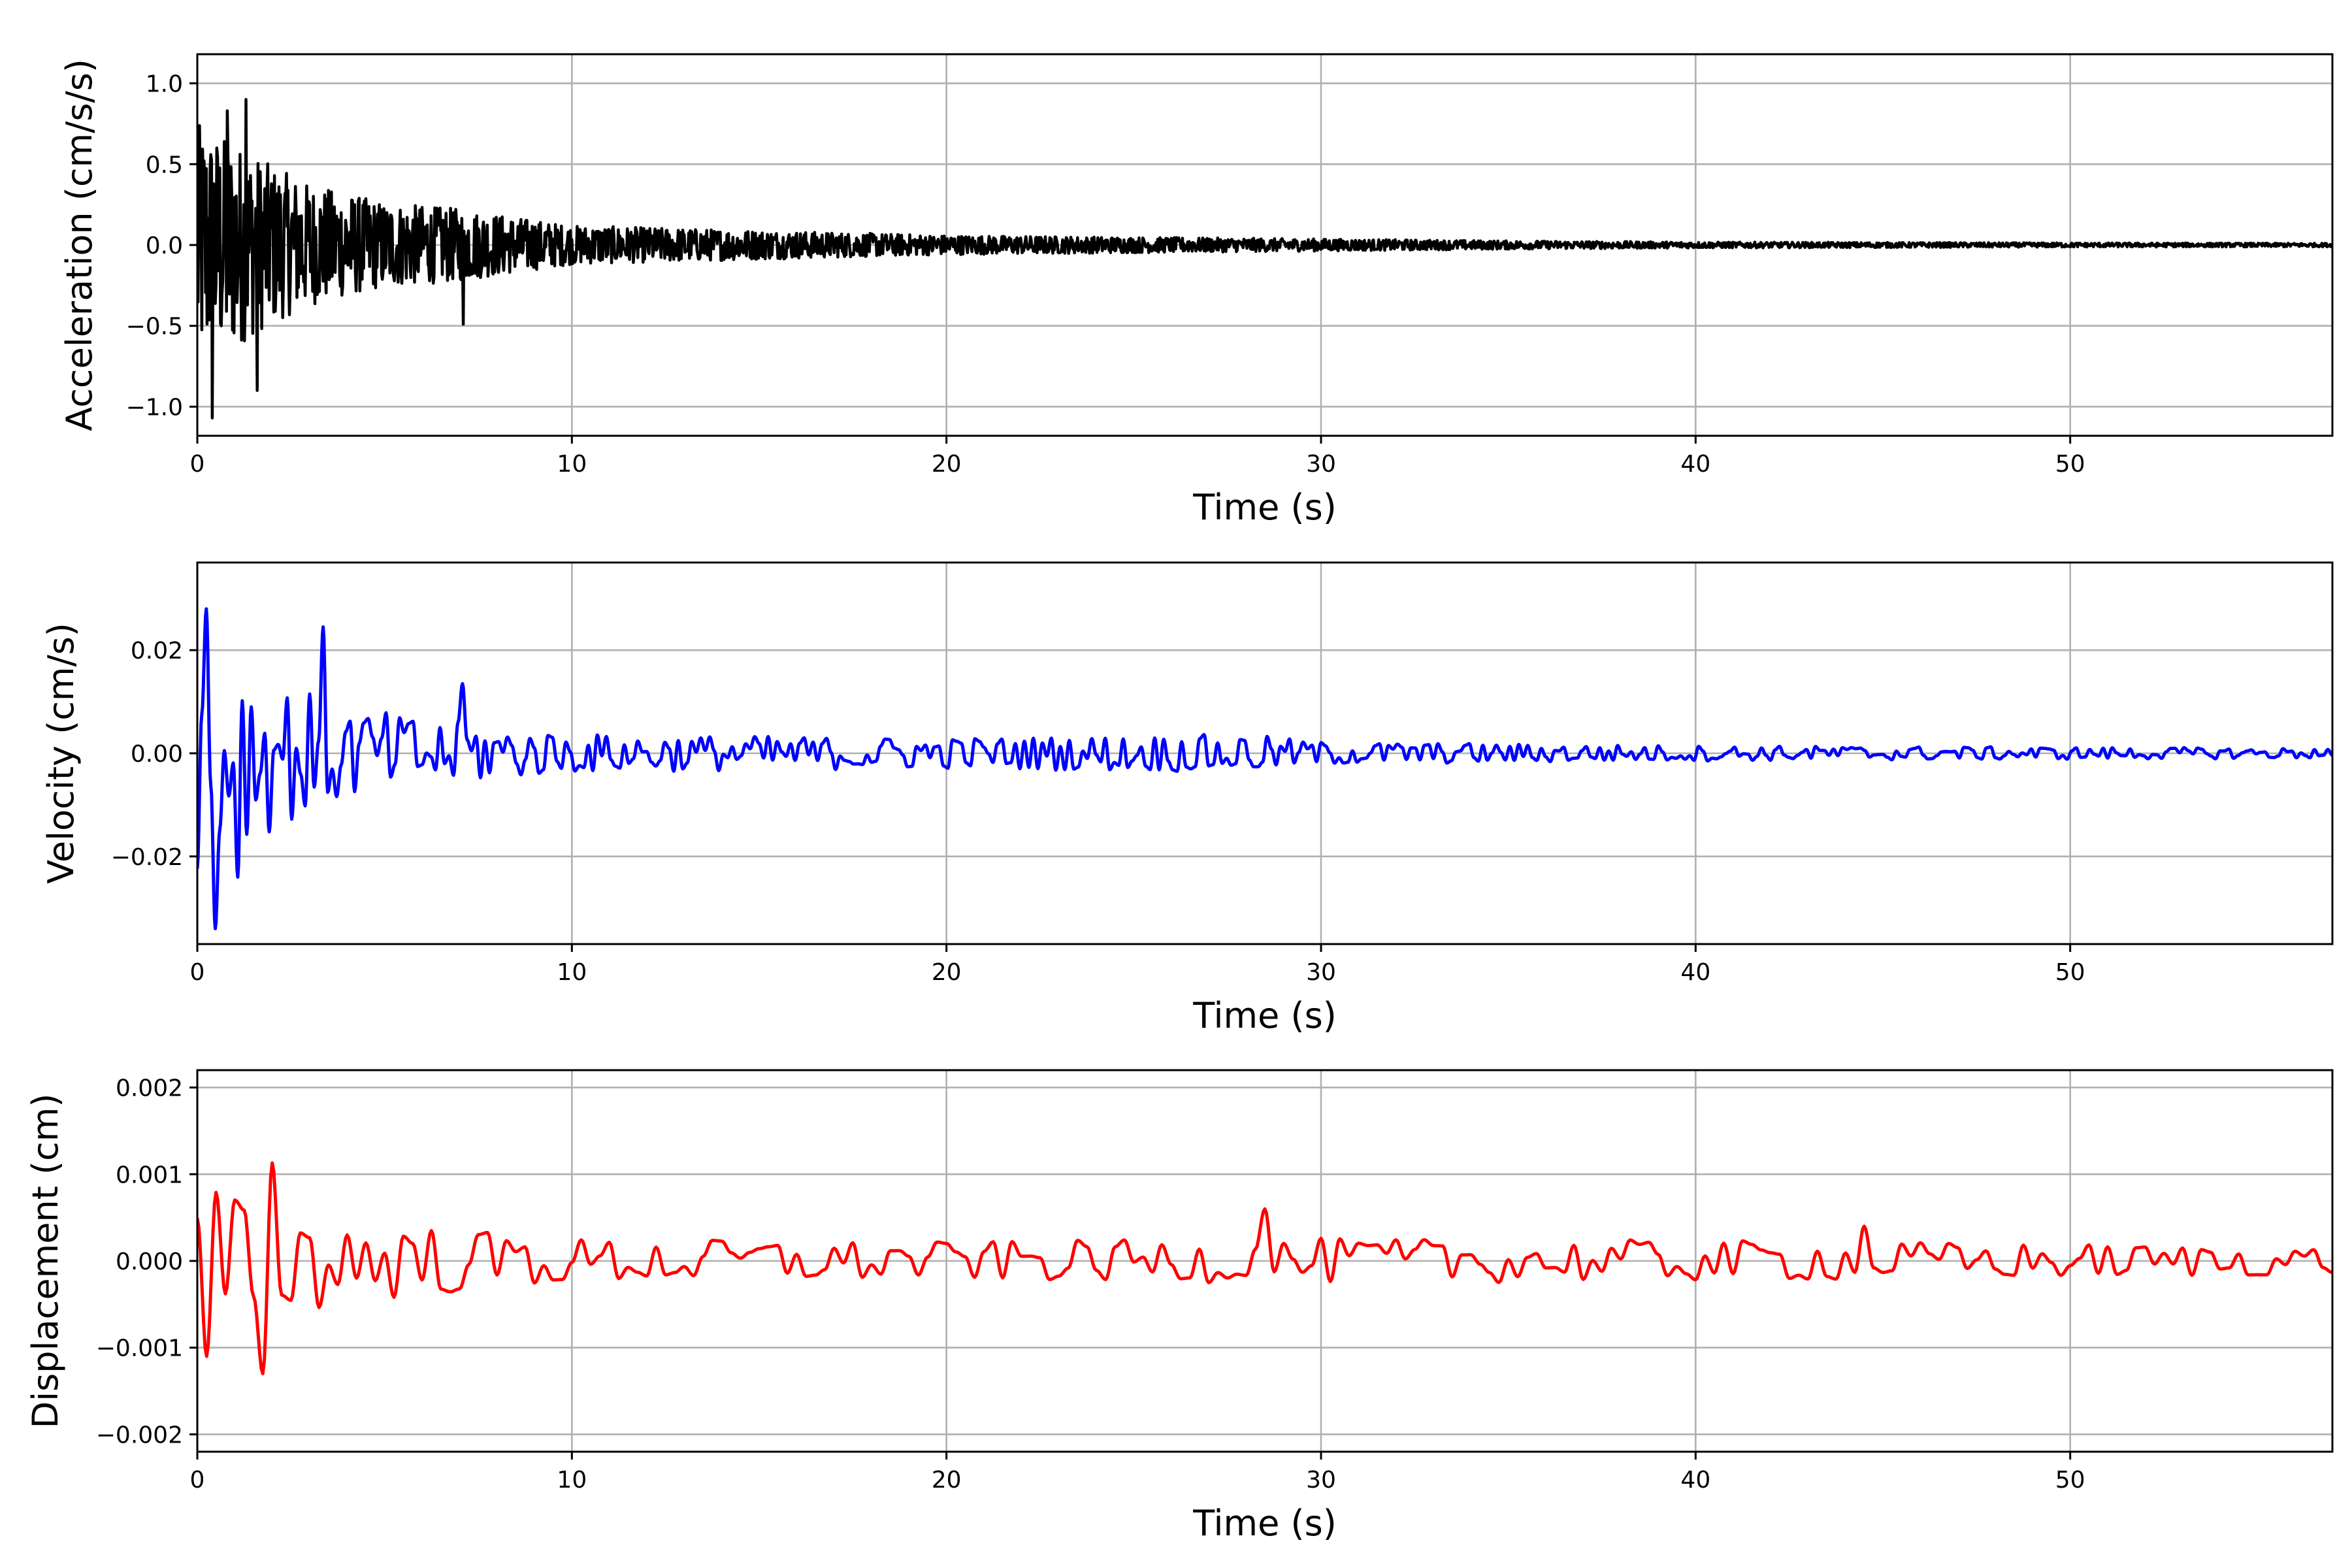 The width and height of the screenshot is (2352, 1568). Describe the element at coordinates (2070, 464) in the screenshot. I see `acceleration-xtick-label: 50` at that location.